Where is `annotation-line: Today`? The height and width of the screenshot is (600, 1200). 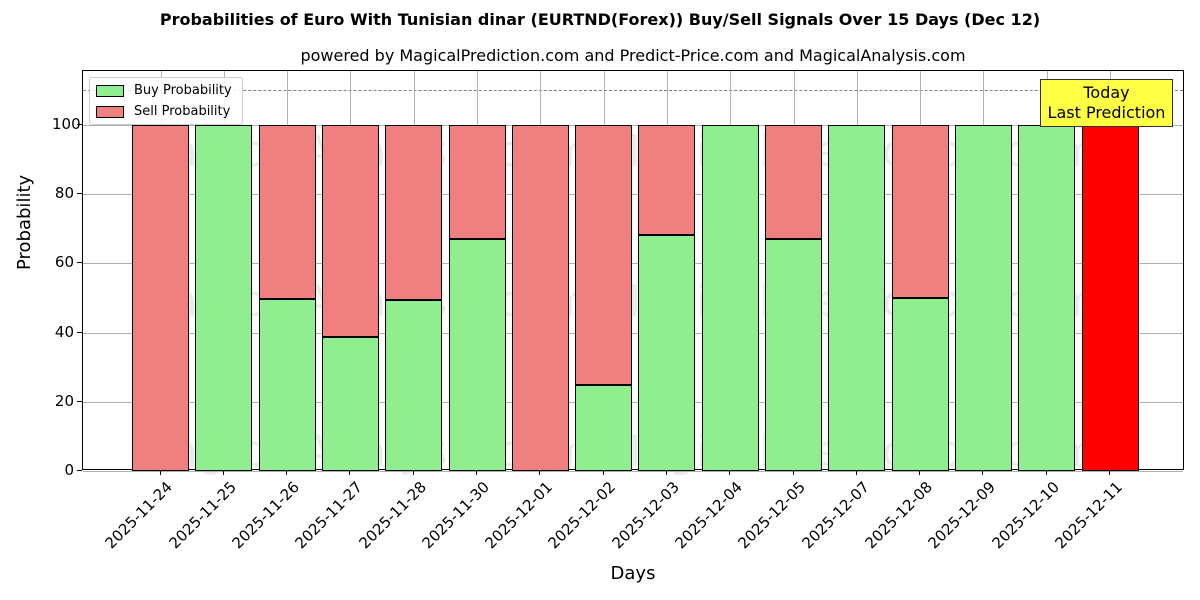 annotation-line: Today is located at coordinates (1106, 92).